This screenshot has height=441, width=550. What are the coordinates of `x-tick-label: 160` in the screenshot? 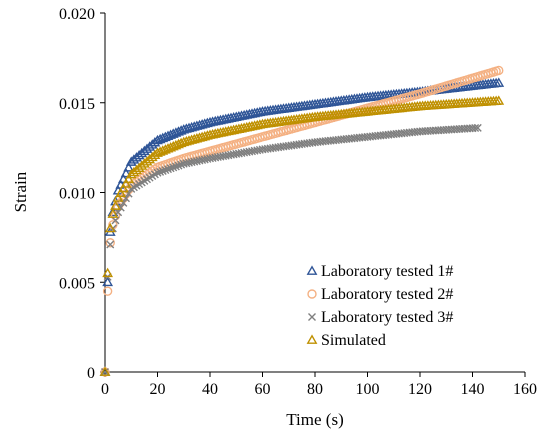 It's located at (525, 389).